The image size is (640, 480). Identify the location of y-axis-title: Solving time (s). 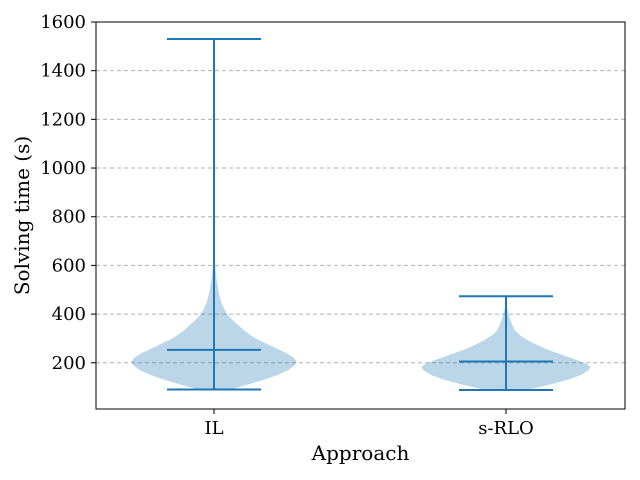
(22, 215).